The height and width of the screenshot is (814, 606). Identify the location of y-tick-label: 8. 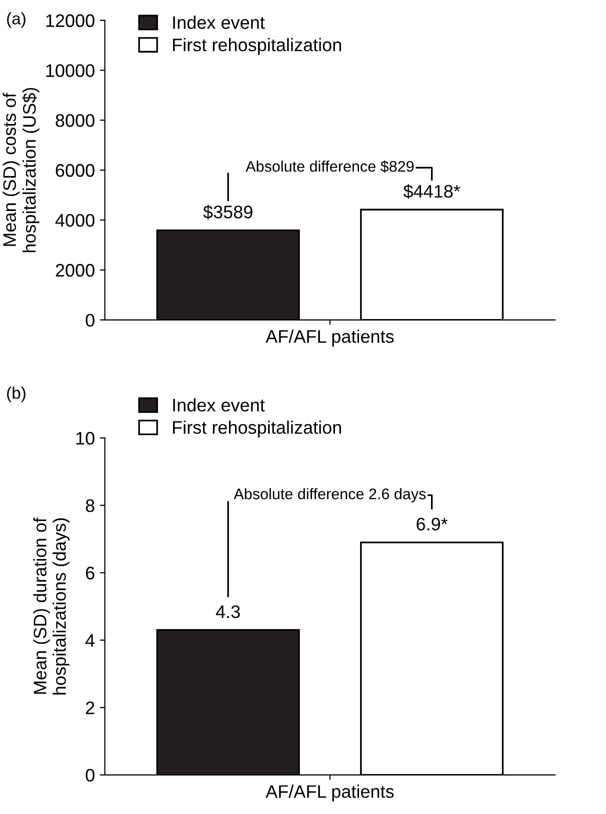
(90, 505).